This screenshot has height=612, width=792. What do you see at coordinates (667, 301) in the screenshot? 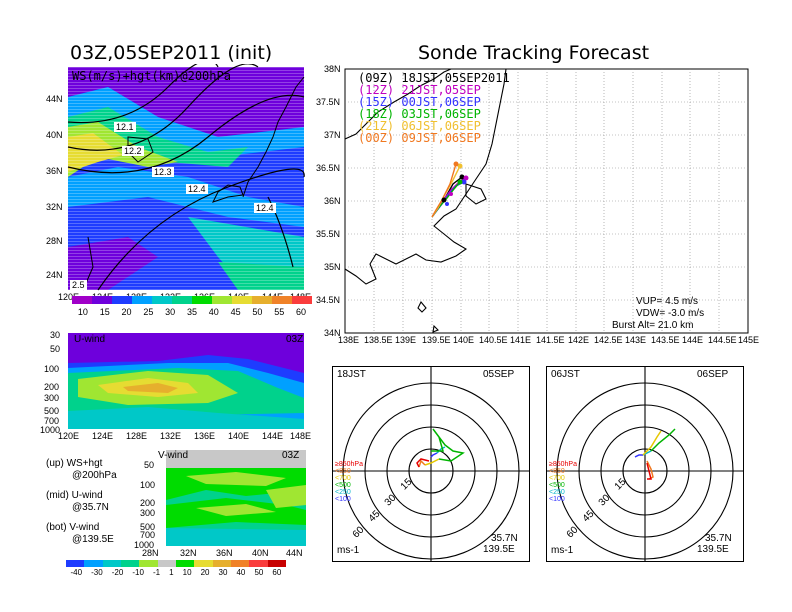
I see `vup-text: VUP= 4.5 m/s` at bounding box center [667, 301].